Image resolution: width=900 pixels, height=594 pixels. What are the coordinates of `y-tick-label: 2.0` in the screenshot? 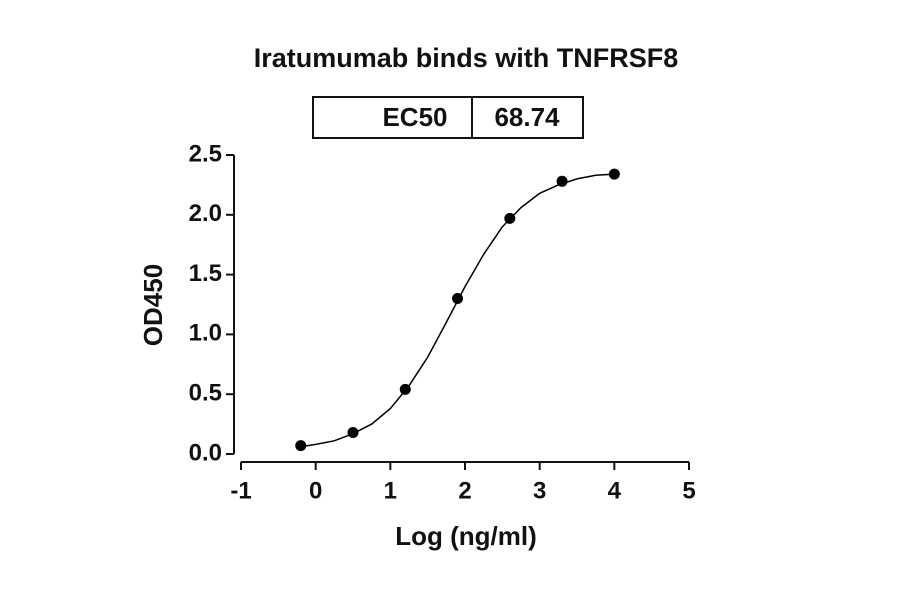 It's located at (205, 213).